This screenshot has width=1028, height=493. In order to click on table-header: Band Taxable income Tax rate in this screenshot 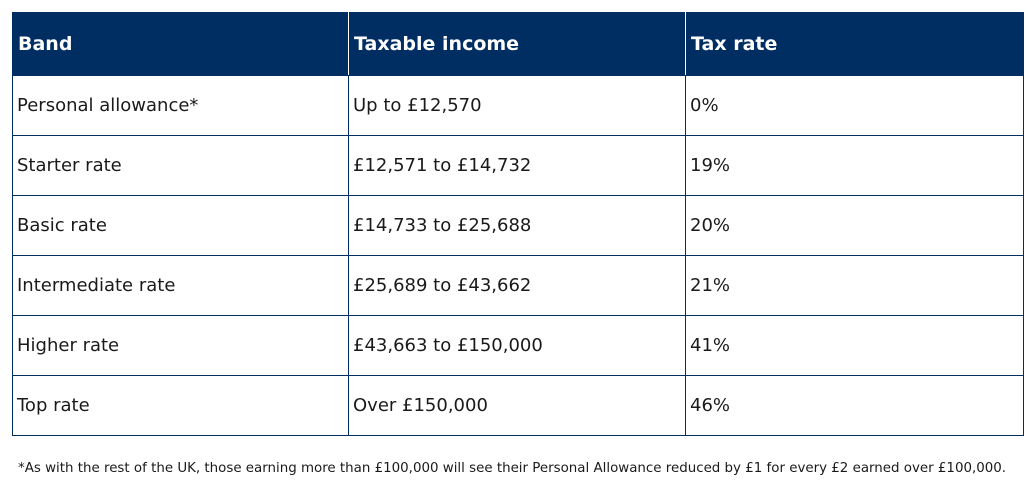, I will do `click(518, 44)`.